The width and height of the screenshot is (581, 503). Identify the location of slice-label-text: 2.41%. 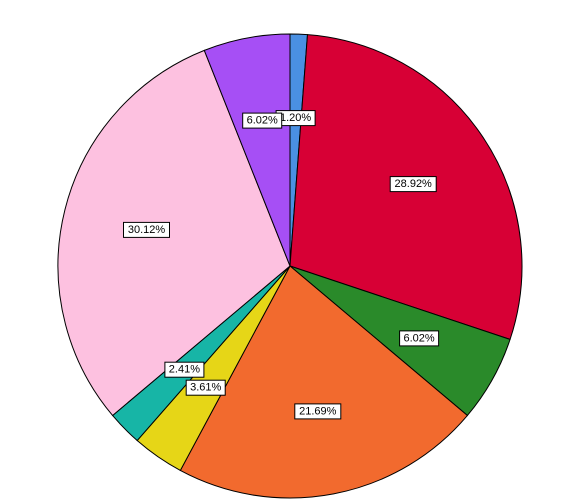
(184, 370).